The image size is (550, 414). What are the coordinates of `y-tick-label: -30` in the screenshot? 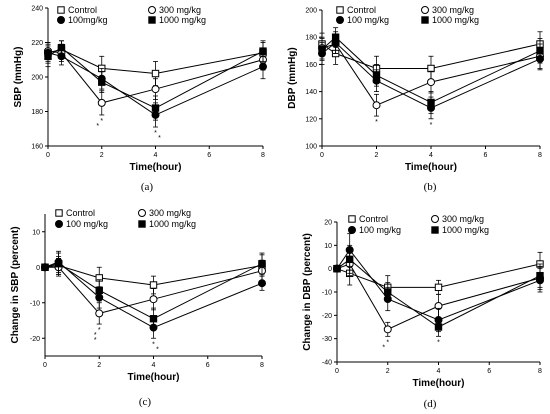 It's located at (327, 339).